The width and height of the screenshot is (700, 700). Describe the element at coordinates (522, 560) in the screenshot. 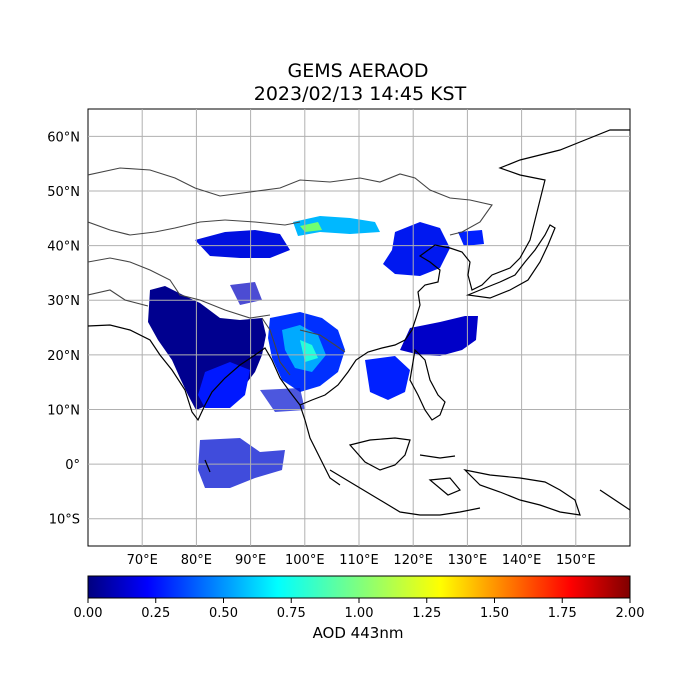

I see `x-tick-label: 140°E` at that location.